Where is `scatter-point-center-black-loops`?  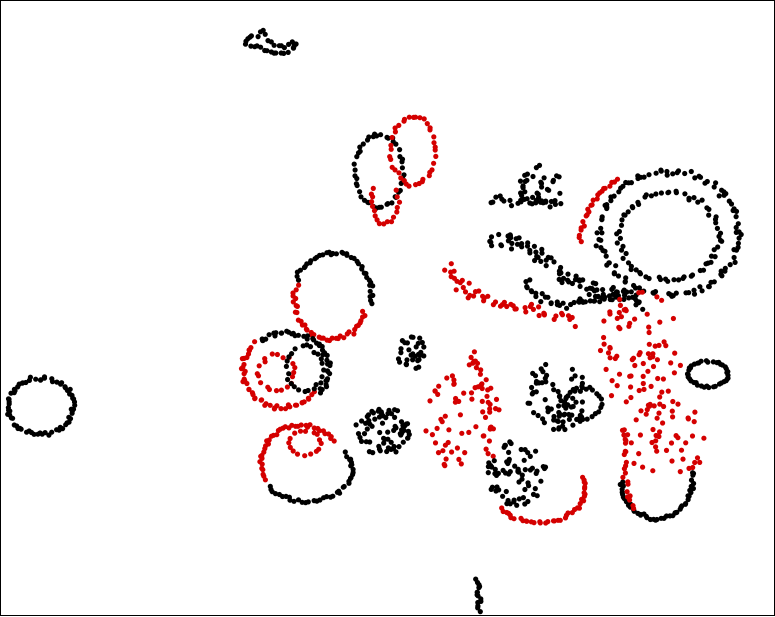 scatter-point-center-black-loops is located at coordinates (532, 387).